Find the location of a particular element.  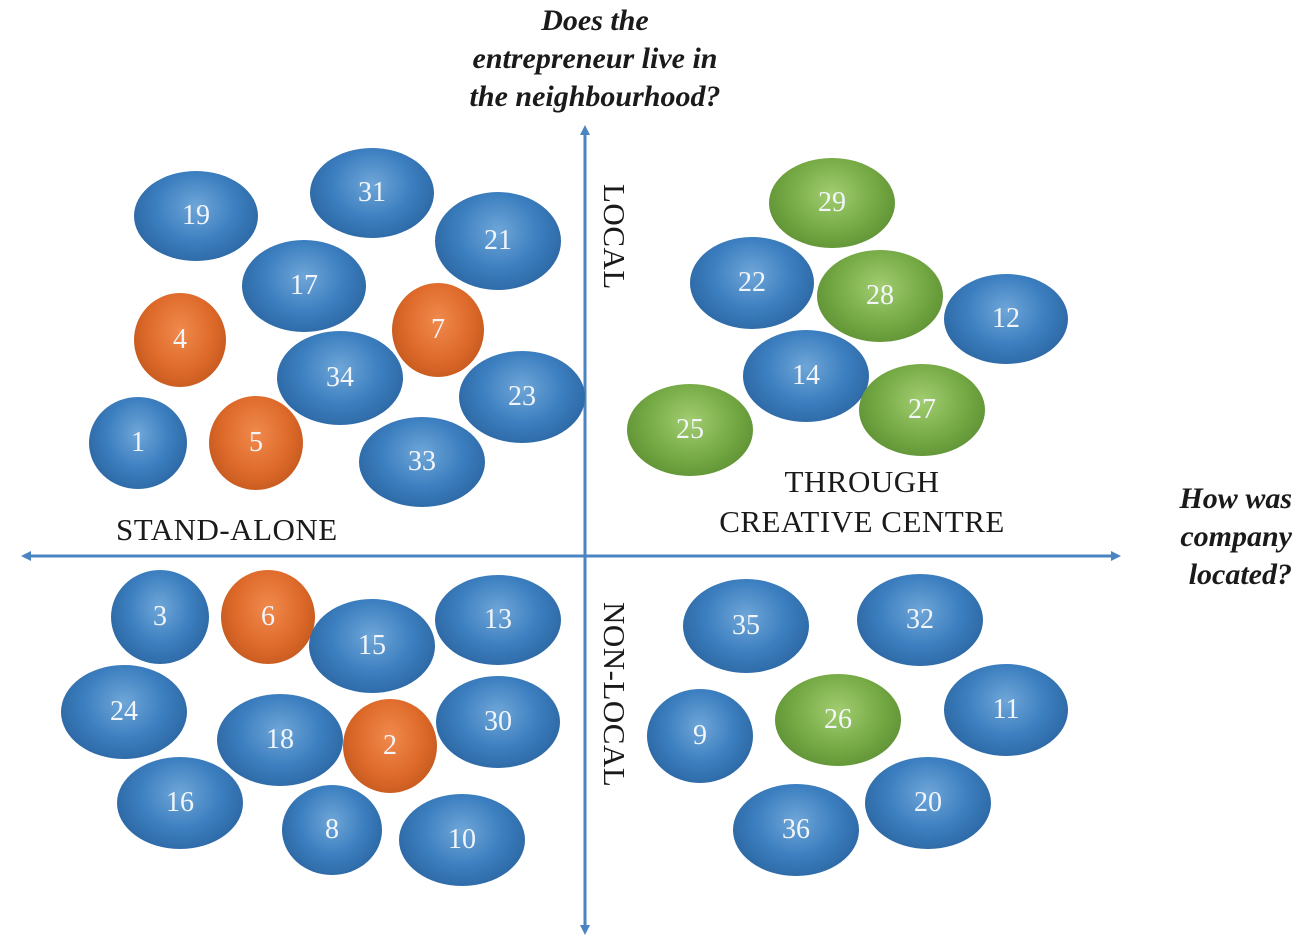

axis-label-local: LOCAL is located at coordinates (614, 237).